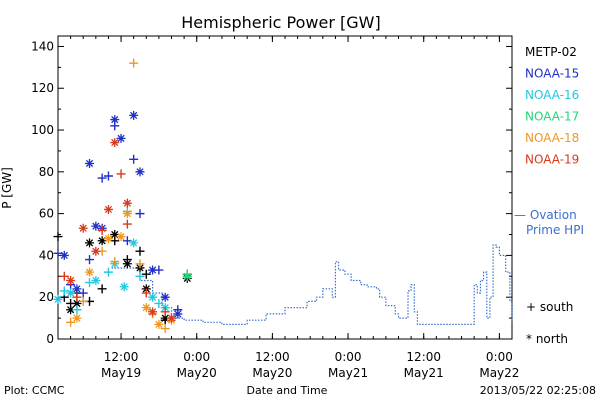 Image resolution: width=600 pixels, height=400 pixels. I want to click on legend-north-marker: * north, so click(547, 339).